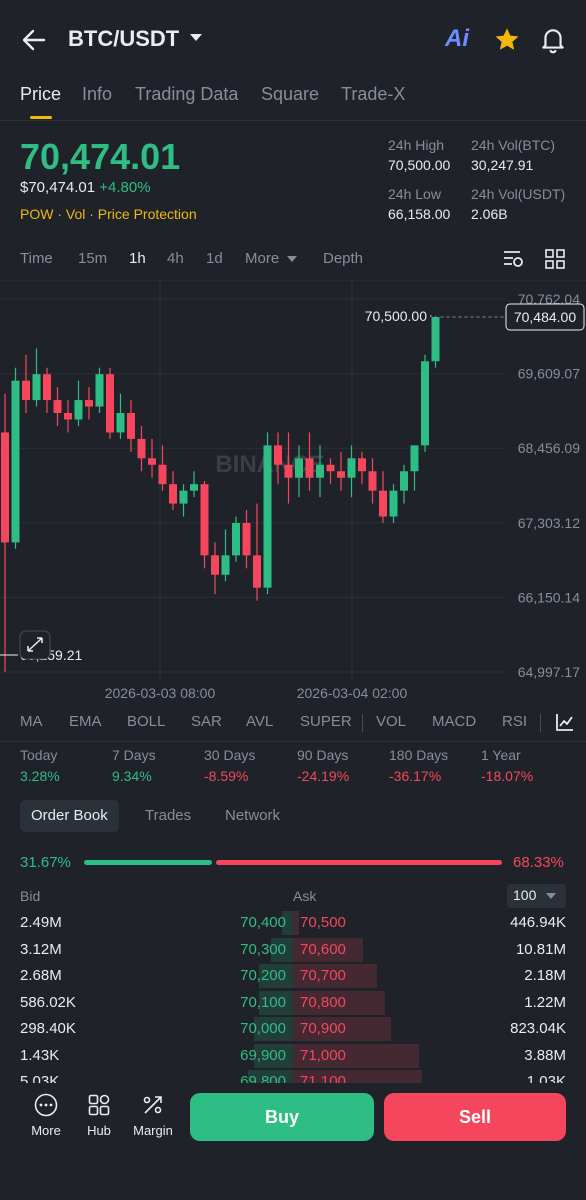  Describe the element at coordinates (362, 723) in the screenshot. I see `divider` at that location.